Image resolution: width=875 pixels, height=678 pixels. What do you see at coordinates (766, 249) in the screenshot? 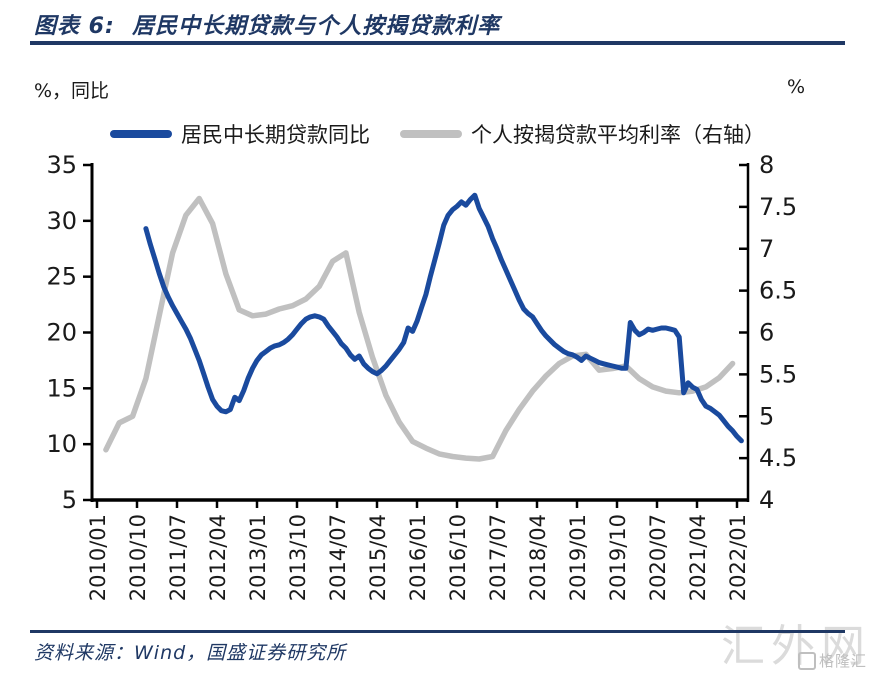
I see `svg-text: 7` at bounding box center [766, 249].